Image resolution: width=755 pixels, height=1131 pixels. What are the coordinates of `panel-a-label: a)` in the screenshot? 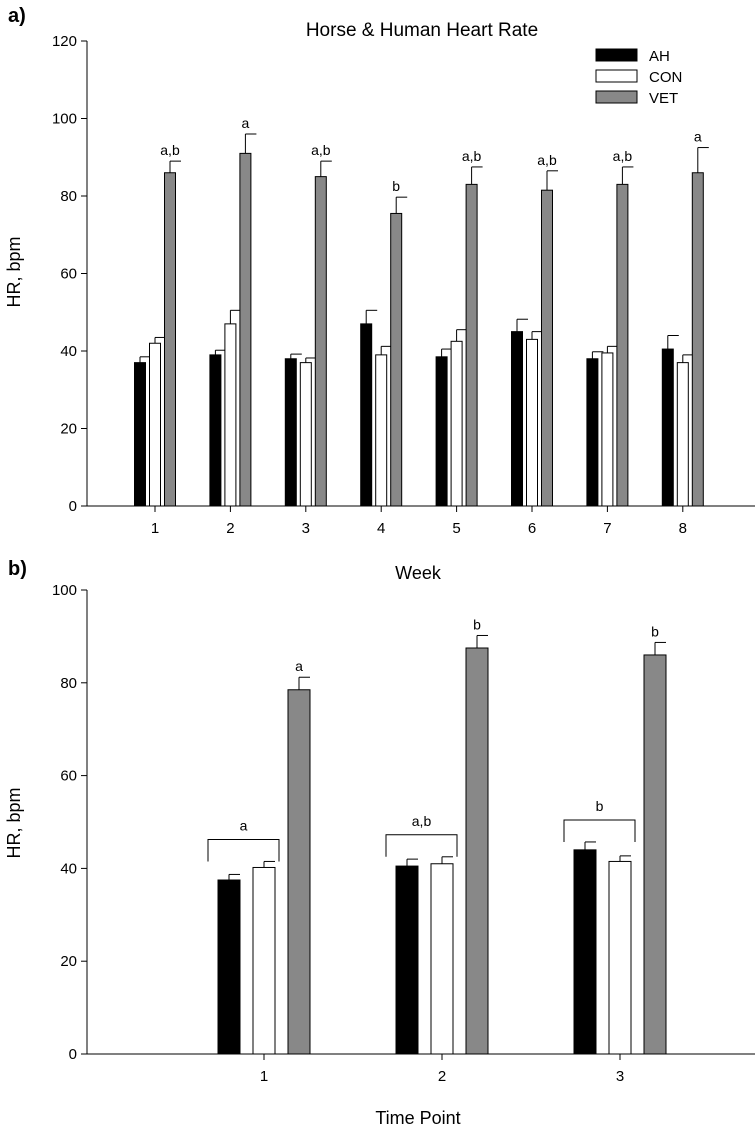 It's located at (17, 16).